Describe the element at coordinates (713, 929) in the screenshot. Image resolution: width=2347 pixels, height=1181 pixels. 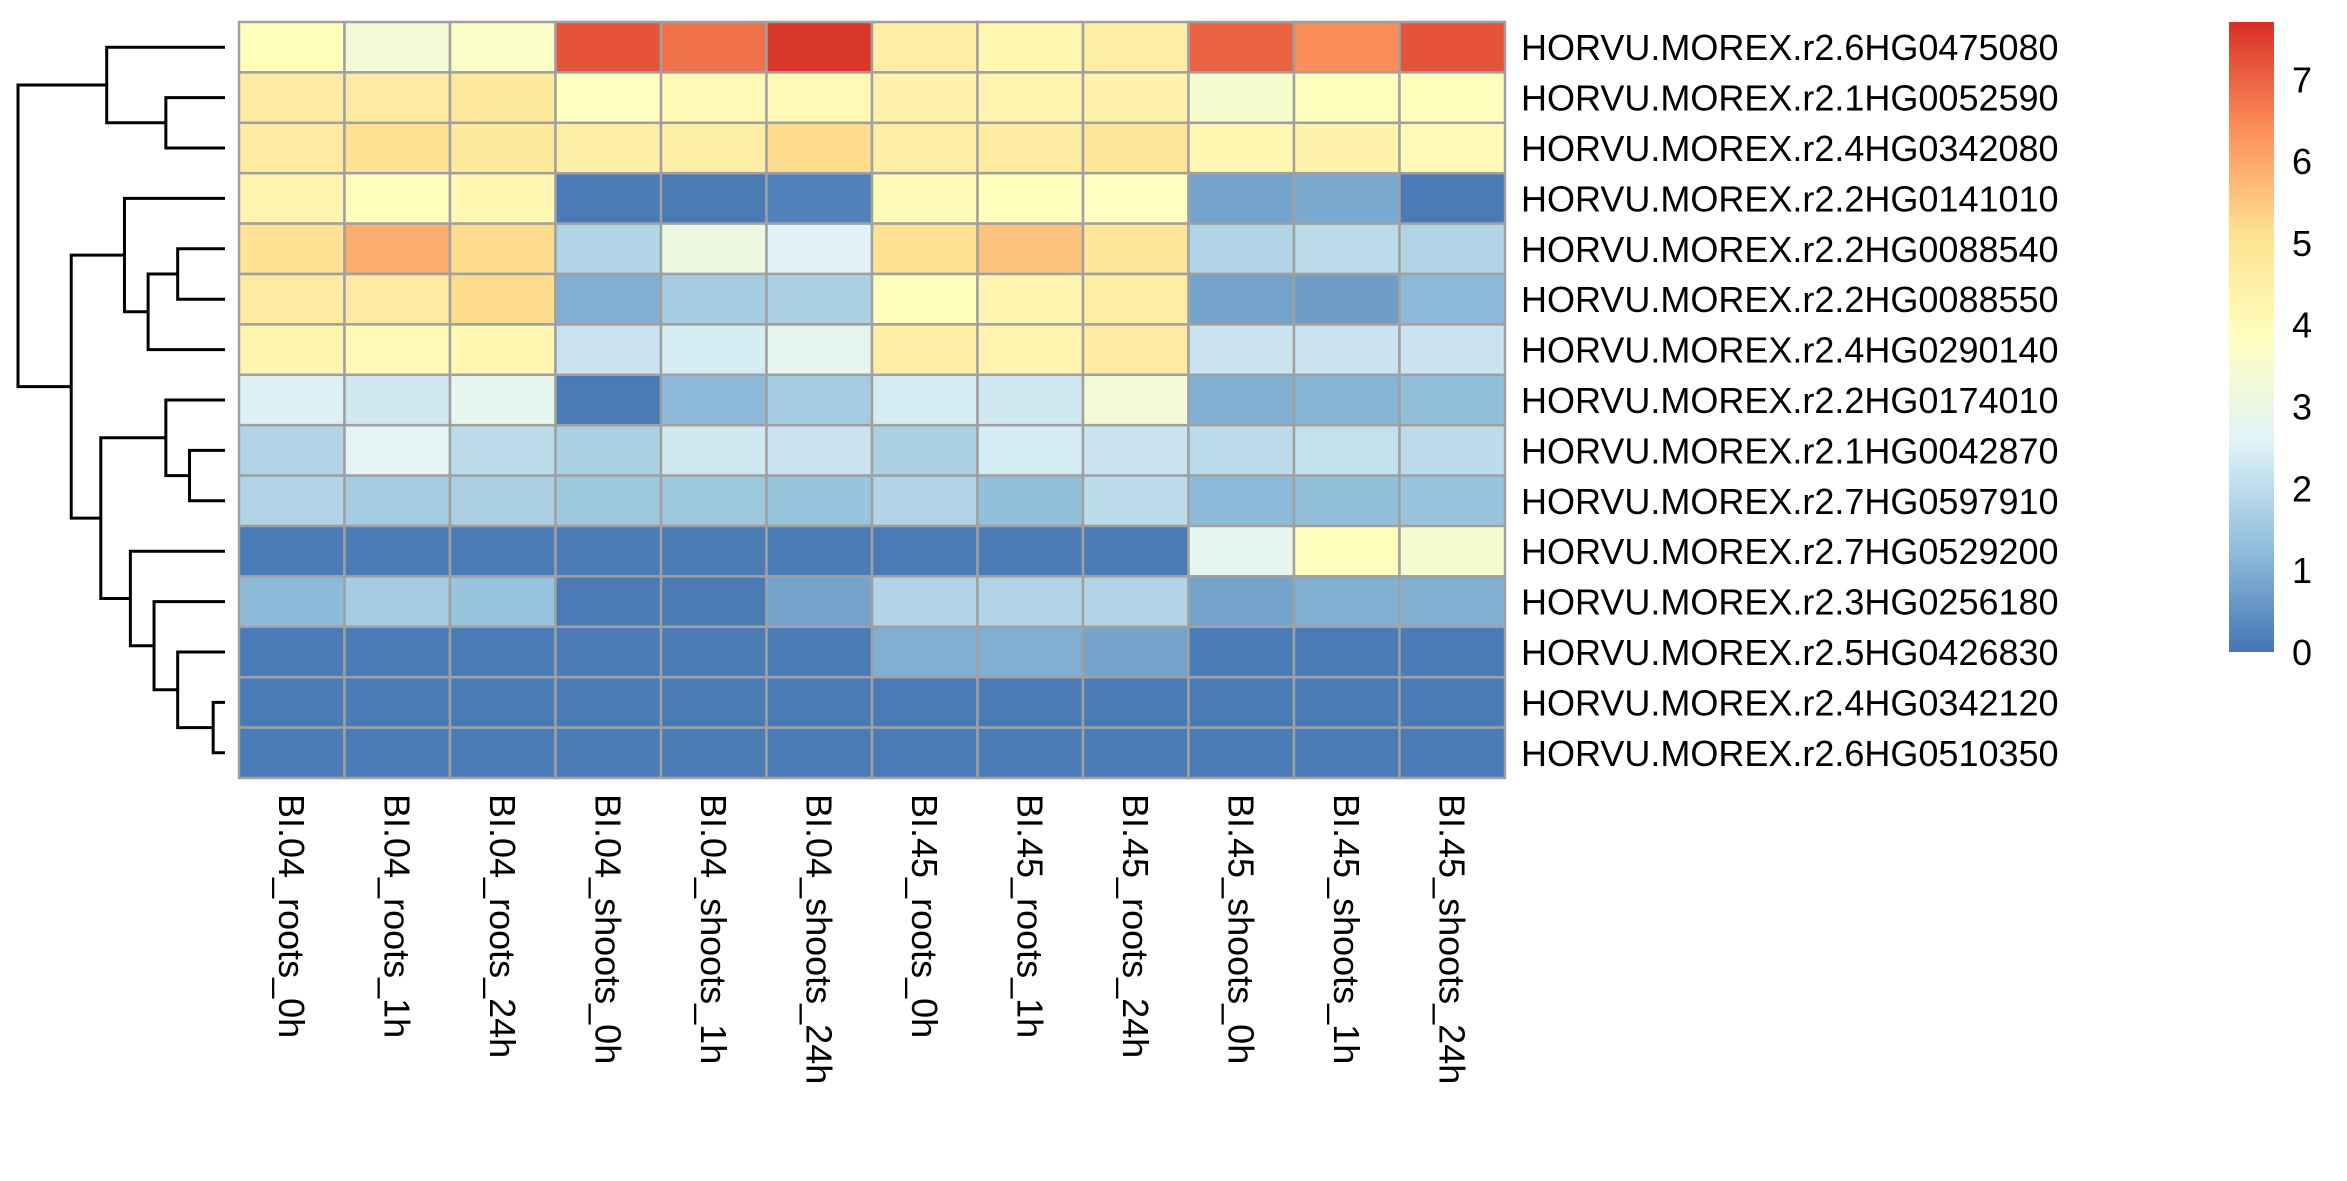
I see `column-label: BI.04_shoots_1h` at that location.